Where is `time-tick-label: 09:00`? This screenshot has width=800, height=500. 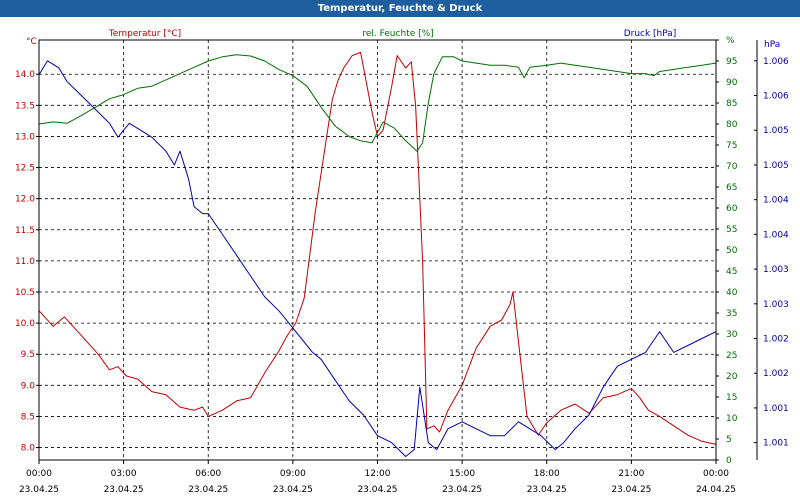 time-tick-label: 09:00 is located at coordinates (293, 474).